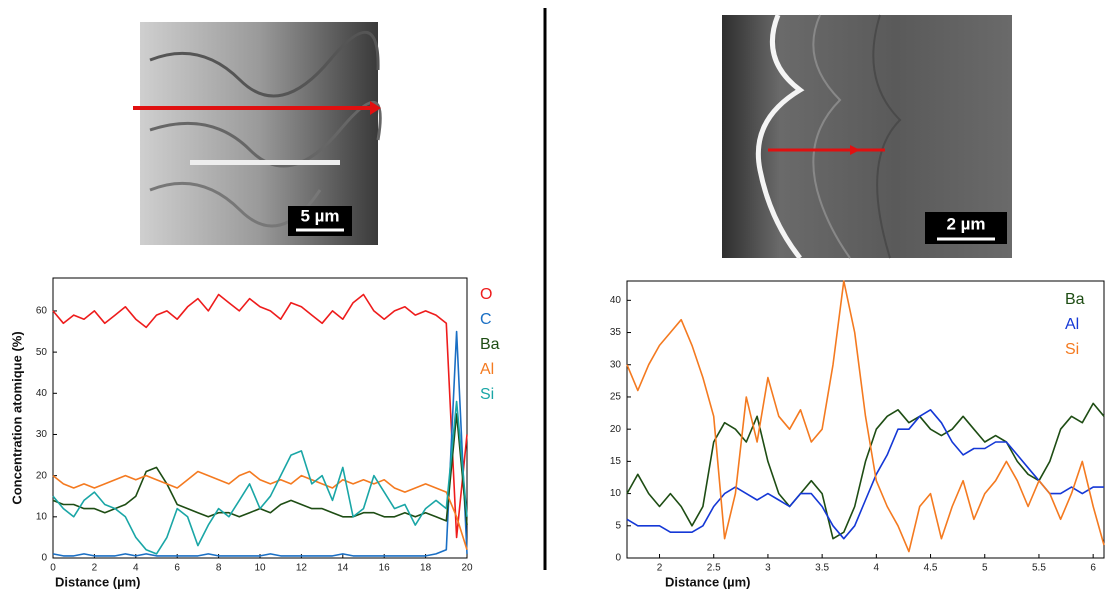 The image size is (1105, 595). What do you see at coordinates (42, 352) in the screenshot?
I see `y-tick-label: 50` at bounding box center [42, 352].